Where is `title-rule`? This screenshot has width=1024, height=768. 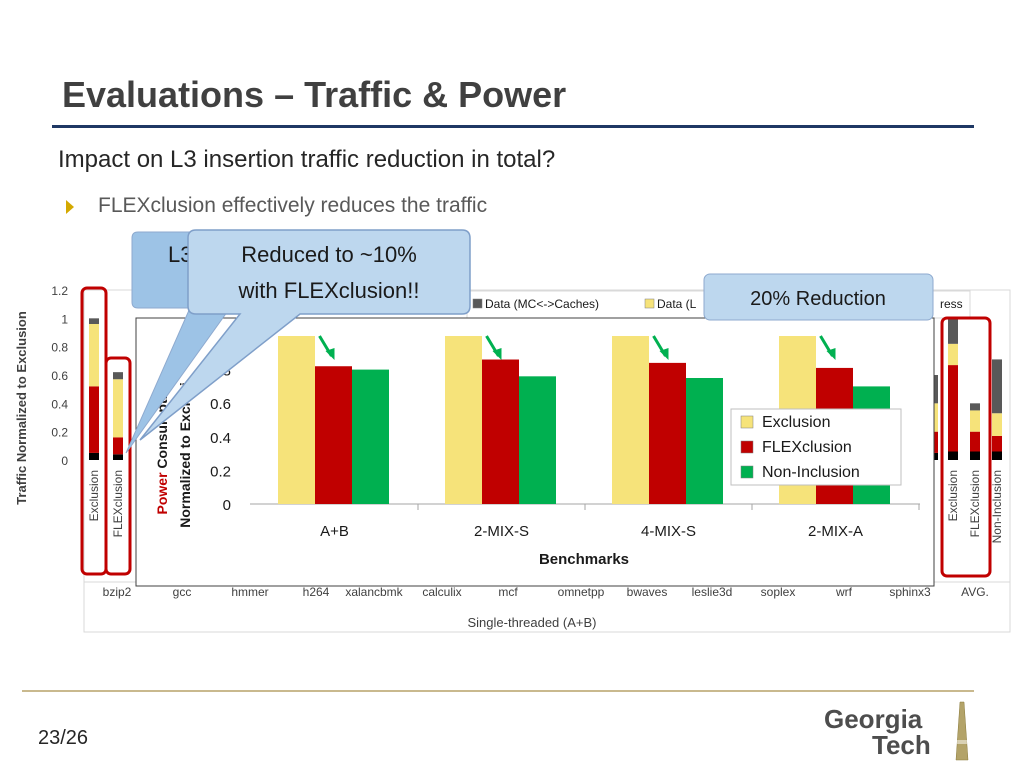 title-rule is located at coordinates (513, 126).